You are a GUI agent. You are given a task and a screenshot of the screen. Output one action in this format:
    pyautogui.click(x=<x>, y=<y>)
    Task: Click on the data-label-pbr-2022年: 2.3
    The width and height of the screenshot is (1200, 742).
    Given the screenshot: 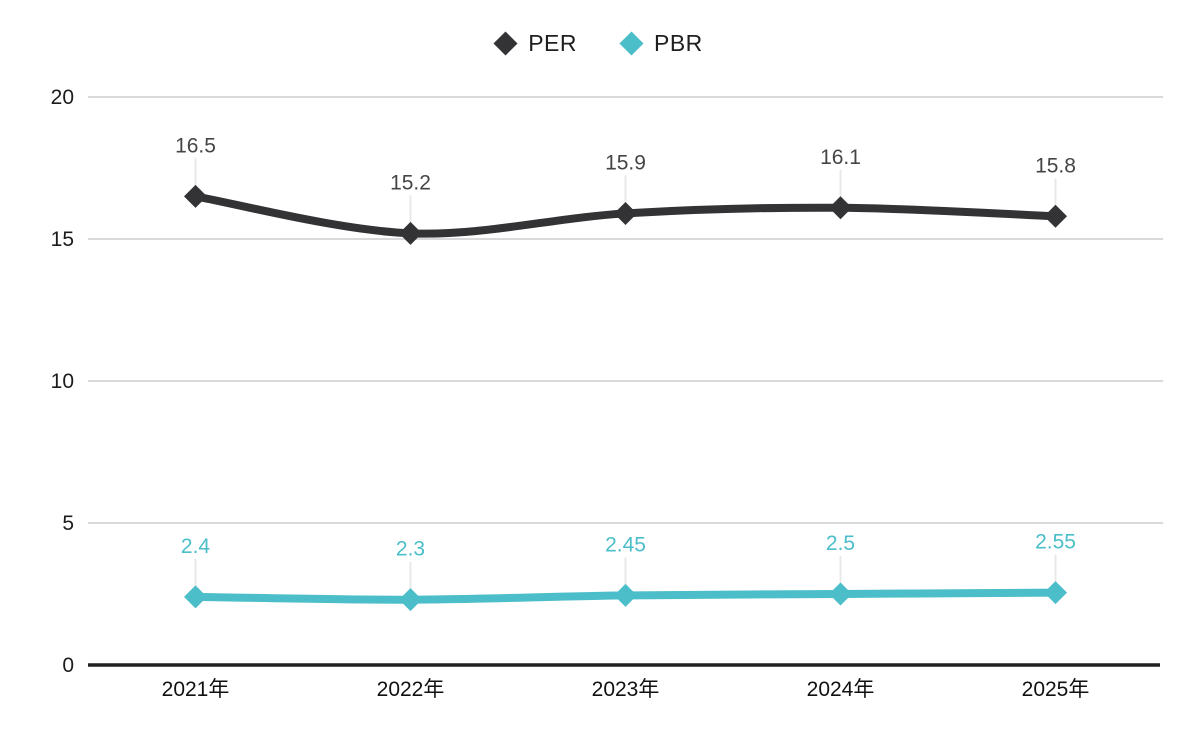 What is the action you would take?
    pyautogui.click(x=410, y=549)
    